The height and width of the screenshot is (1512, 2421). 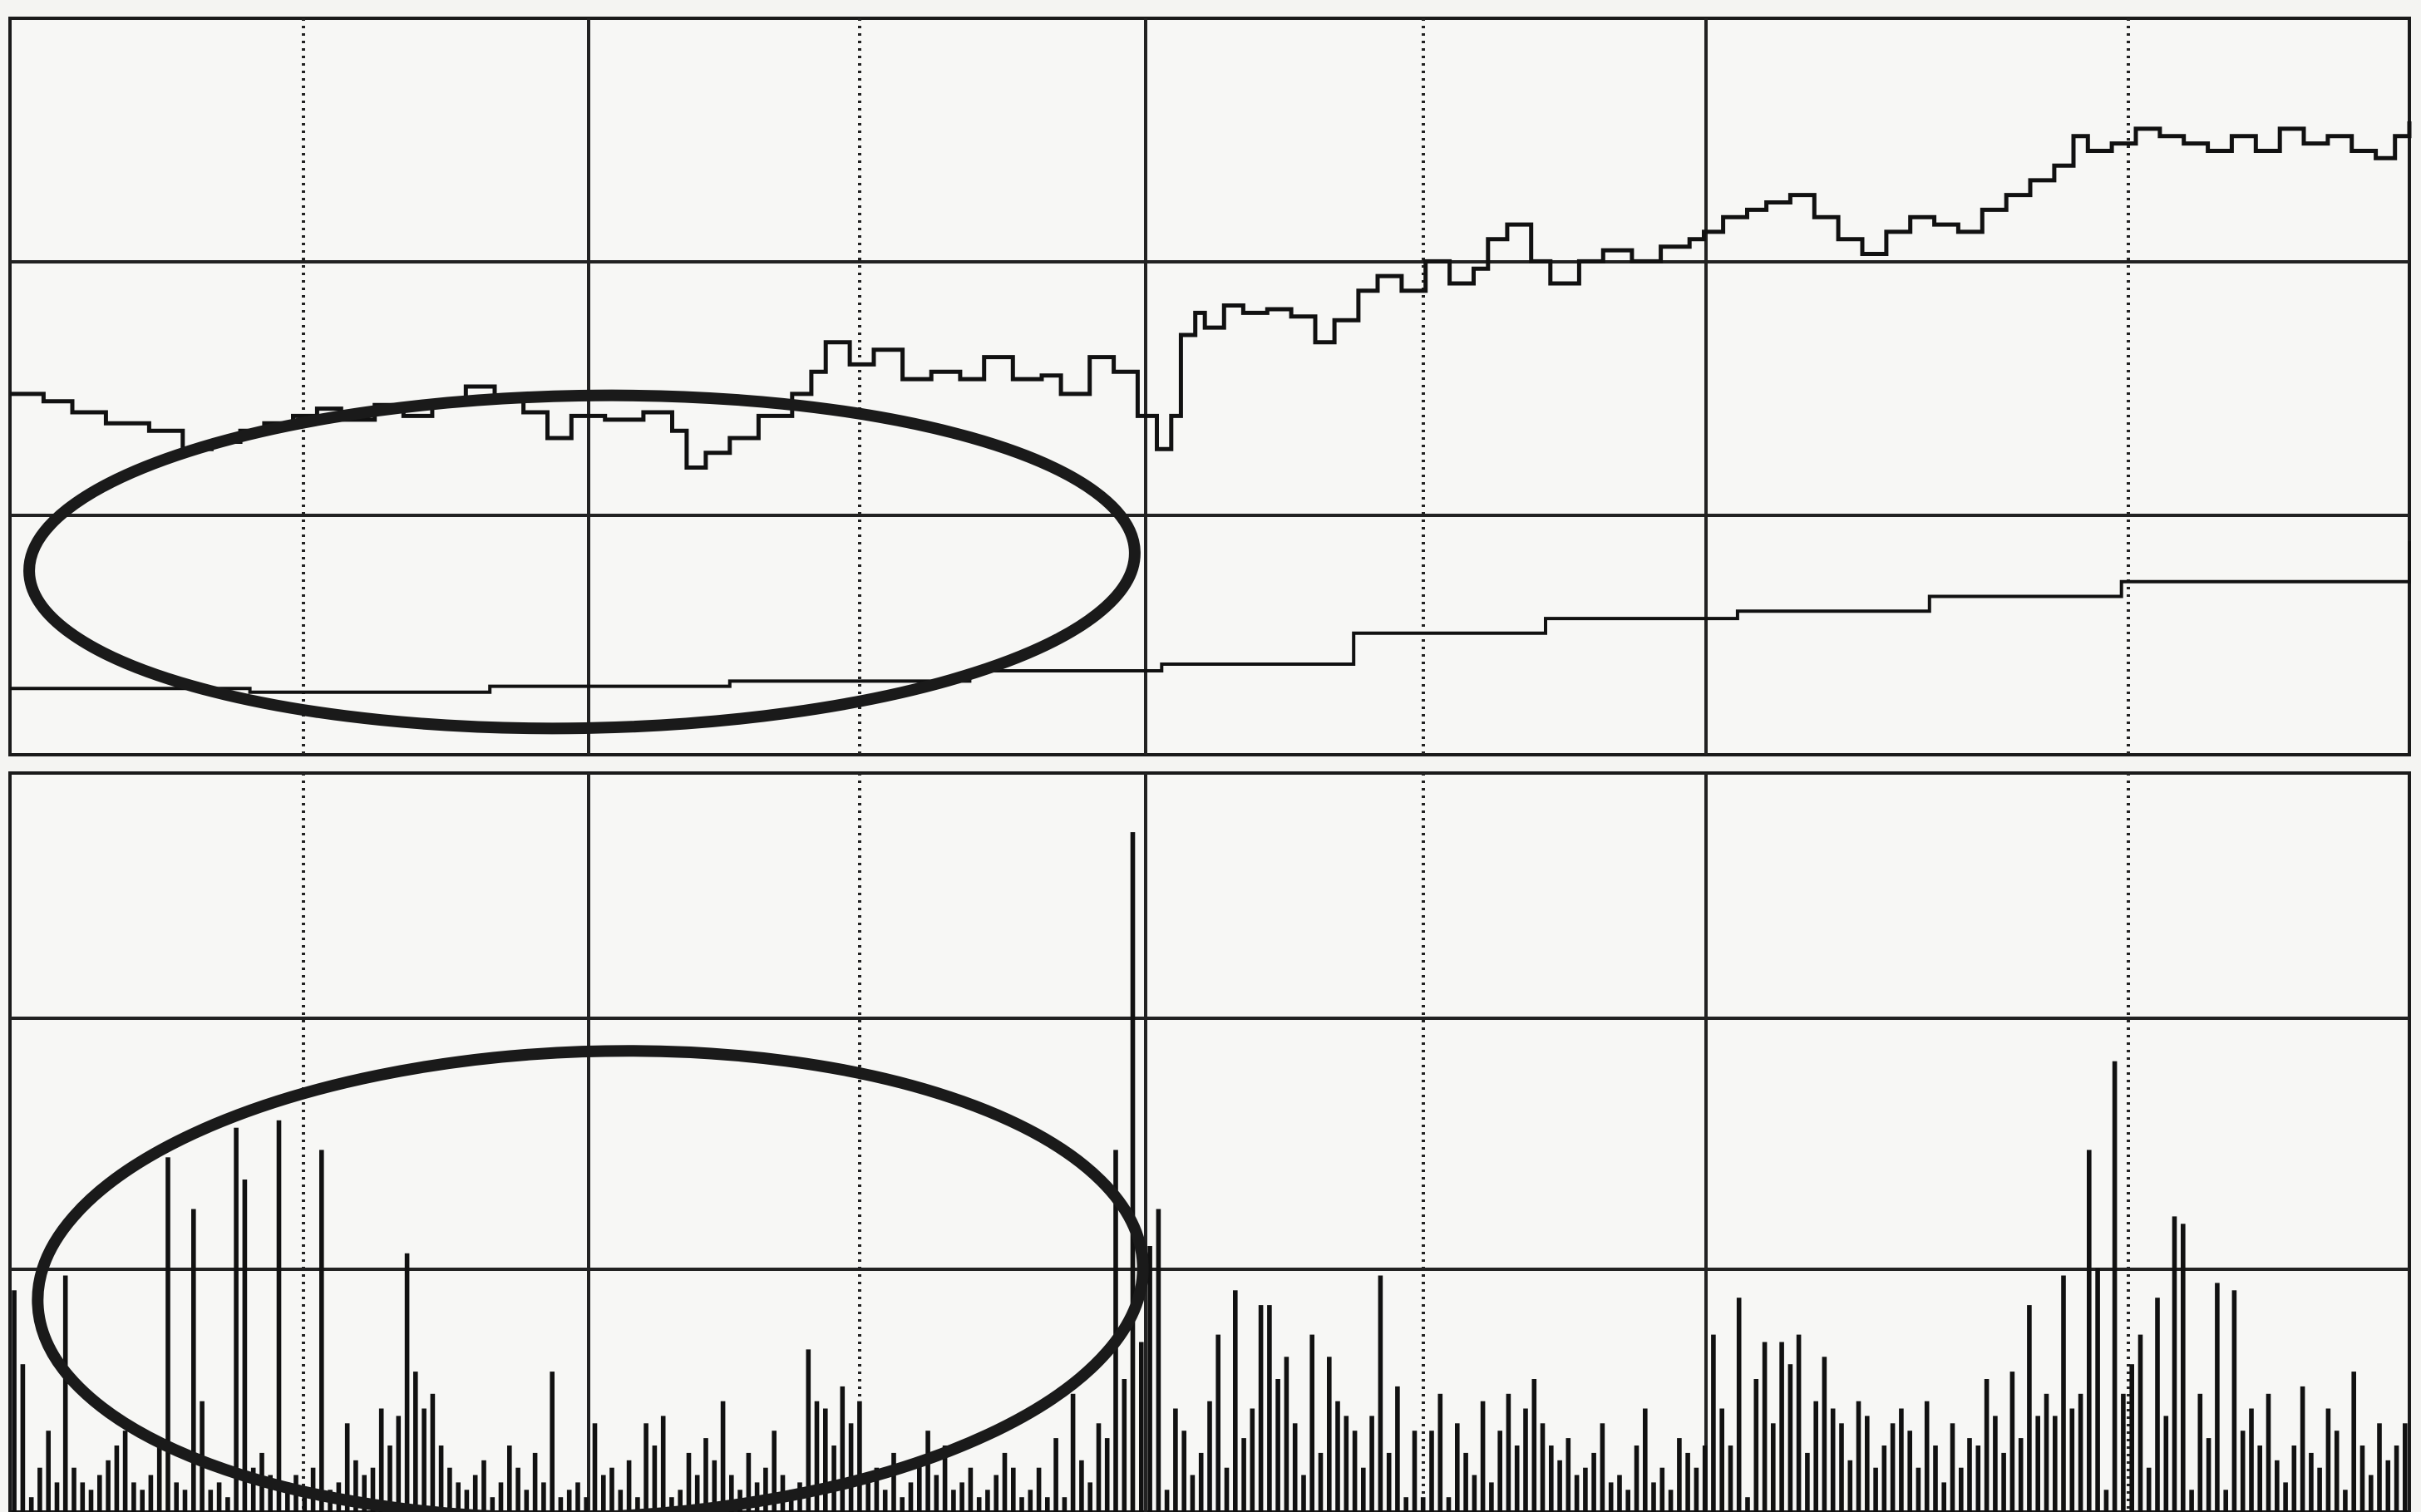 I want to click on moving-average-line, so click(x=1210, y=618).